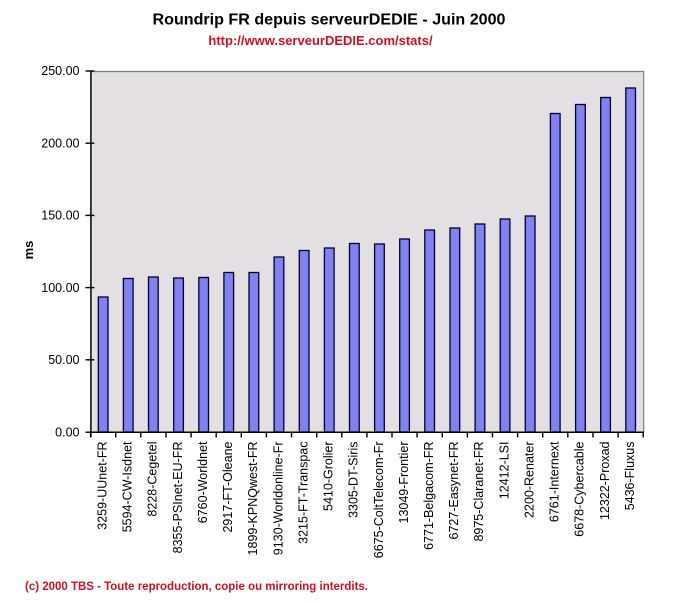 The width and height of the screenshot is (674, 601). Describe the element at coordinates (253, 499) in the screenshot. I see `svg-text: 1899-KPNQwest-FR` at that location.